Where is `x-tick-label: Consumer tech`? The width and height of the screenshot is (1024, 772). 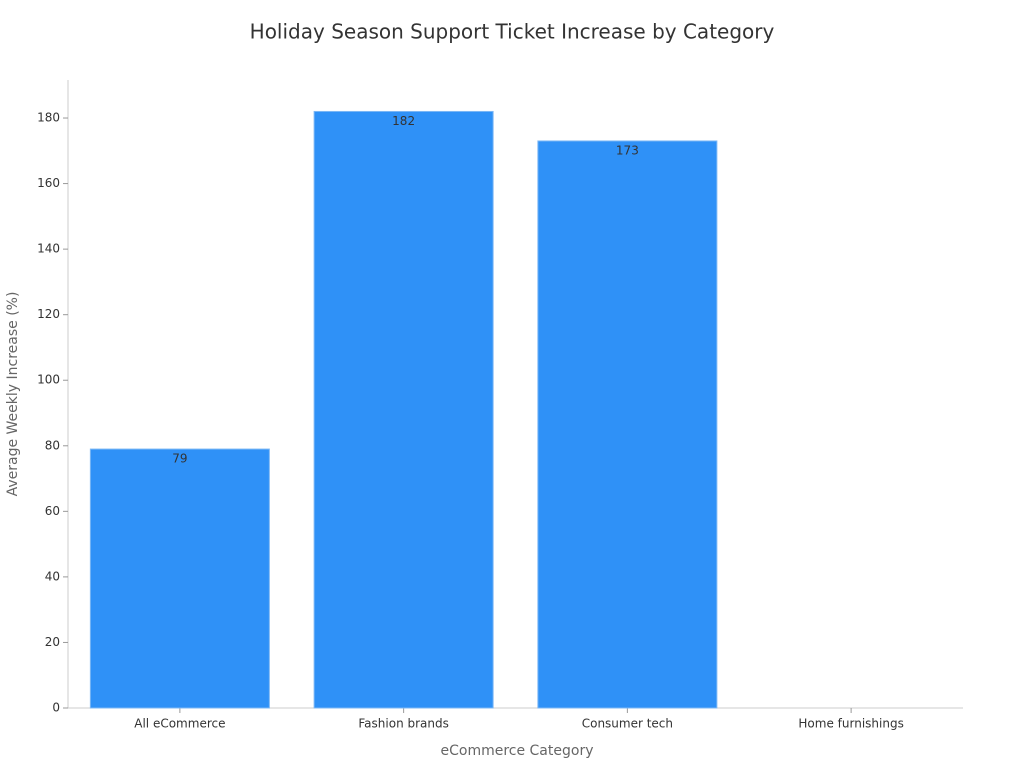
x-tick-label: Consumer tech is located at coordinates (627, 724).